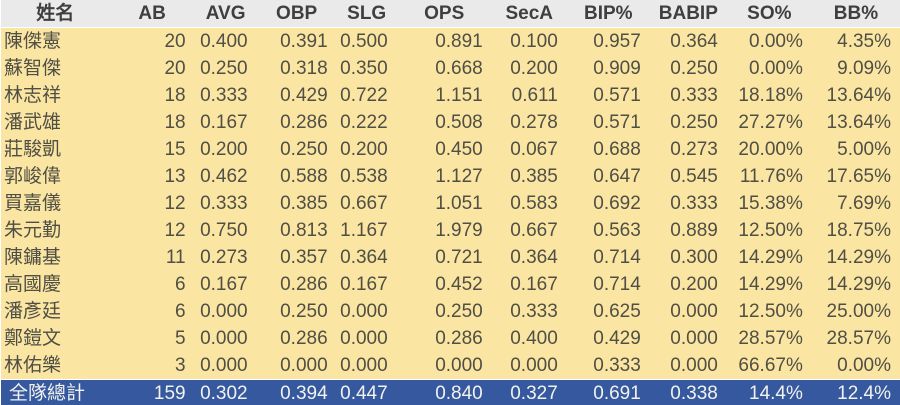 Image resolution: width=900 pixels, height=405 pixels. Describe the element at coordinates (152, 311) in the screenshot. I see `stat-cell-ab: 6` at that location.